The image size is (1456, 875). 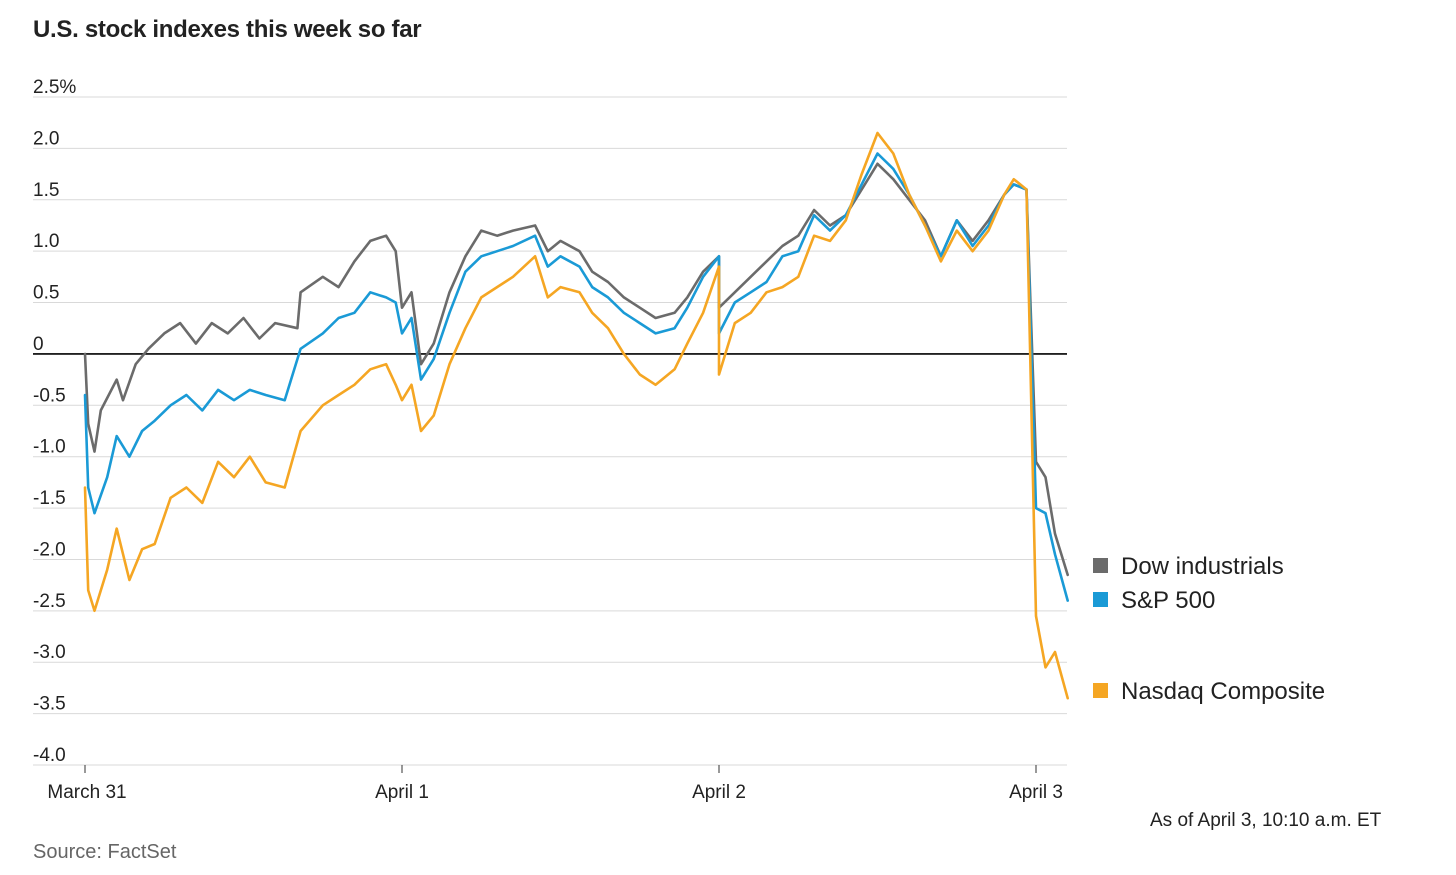 I want to click on y-tick-label: 1.5, so click(x=46, y=190).